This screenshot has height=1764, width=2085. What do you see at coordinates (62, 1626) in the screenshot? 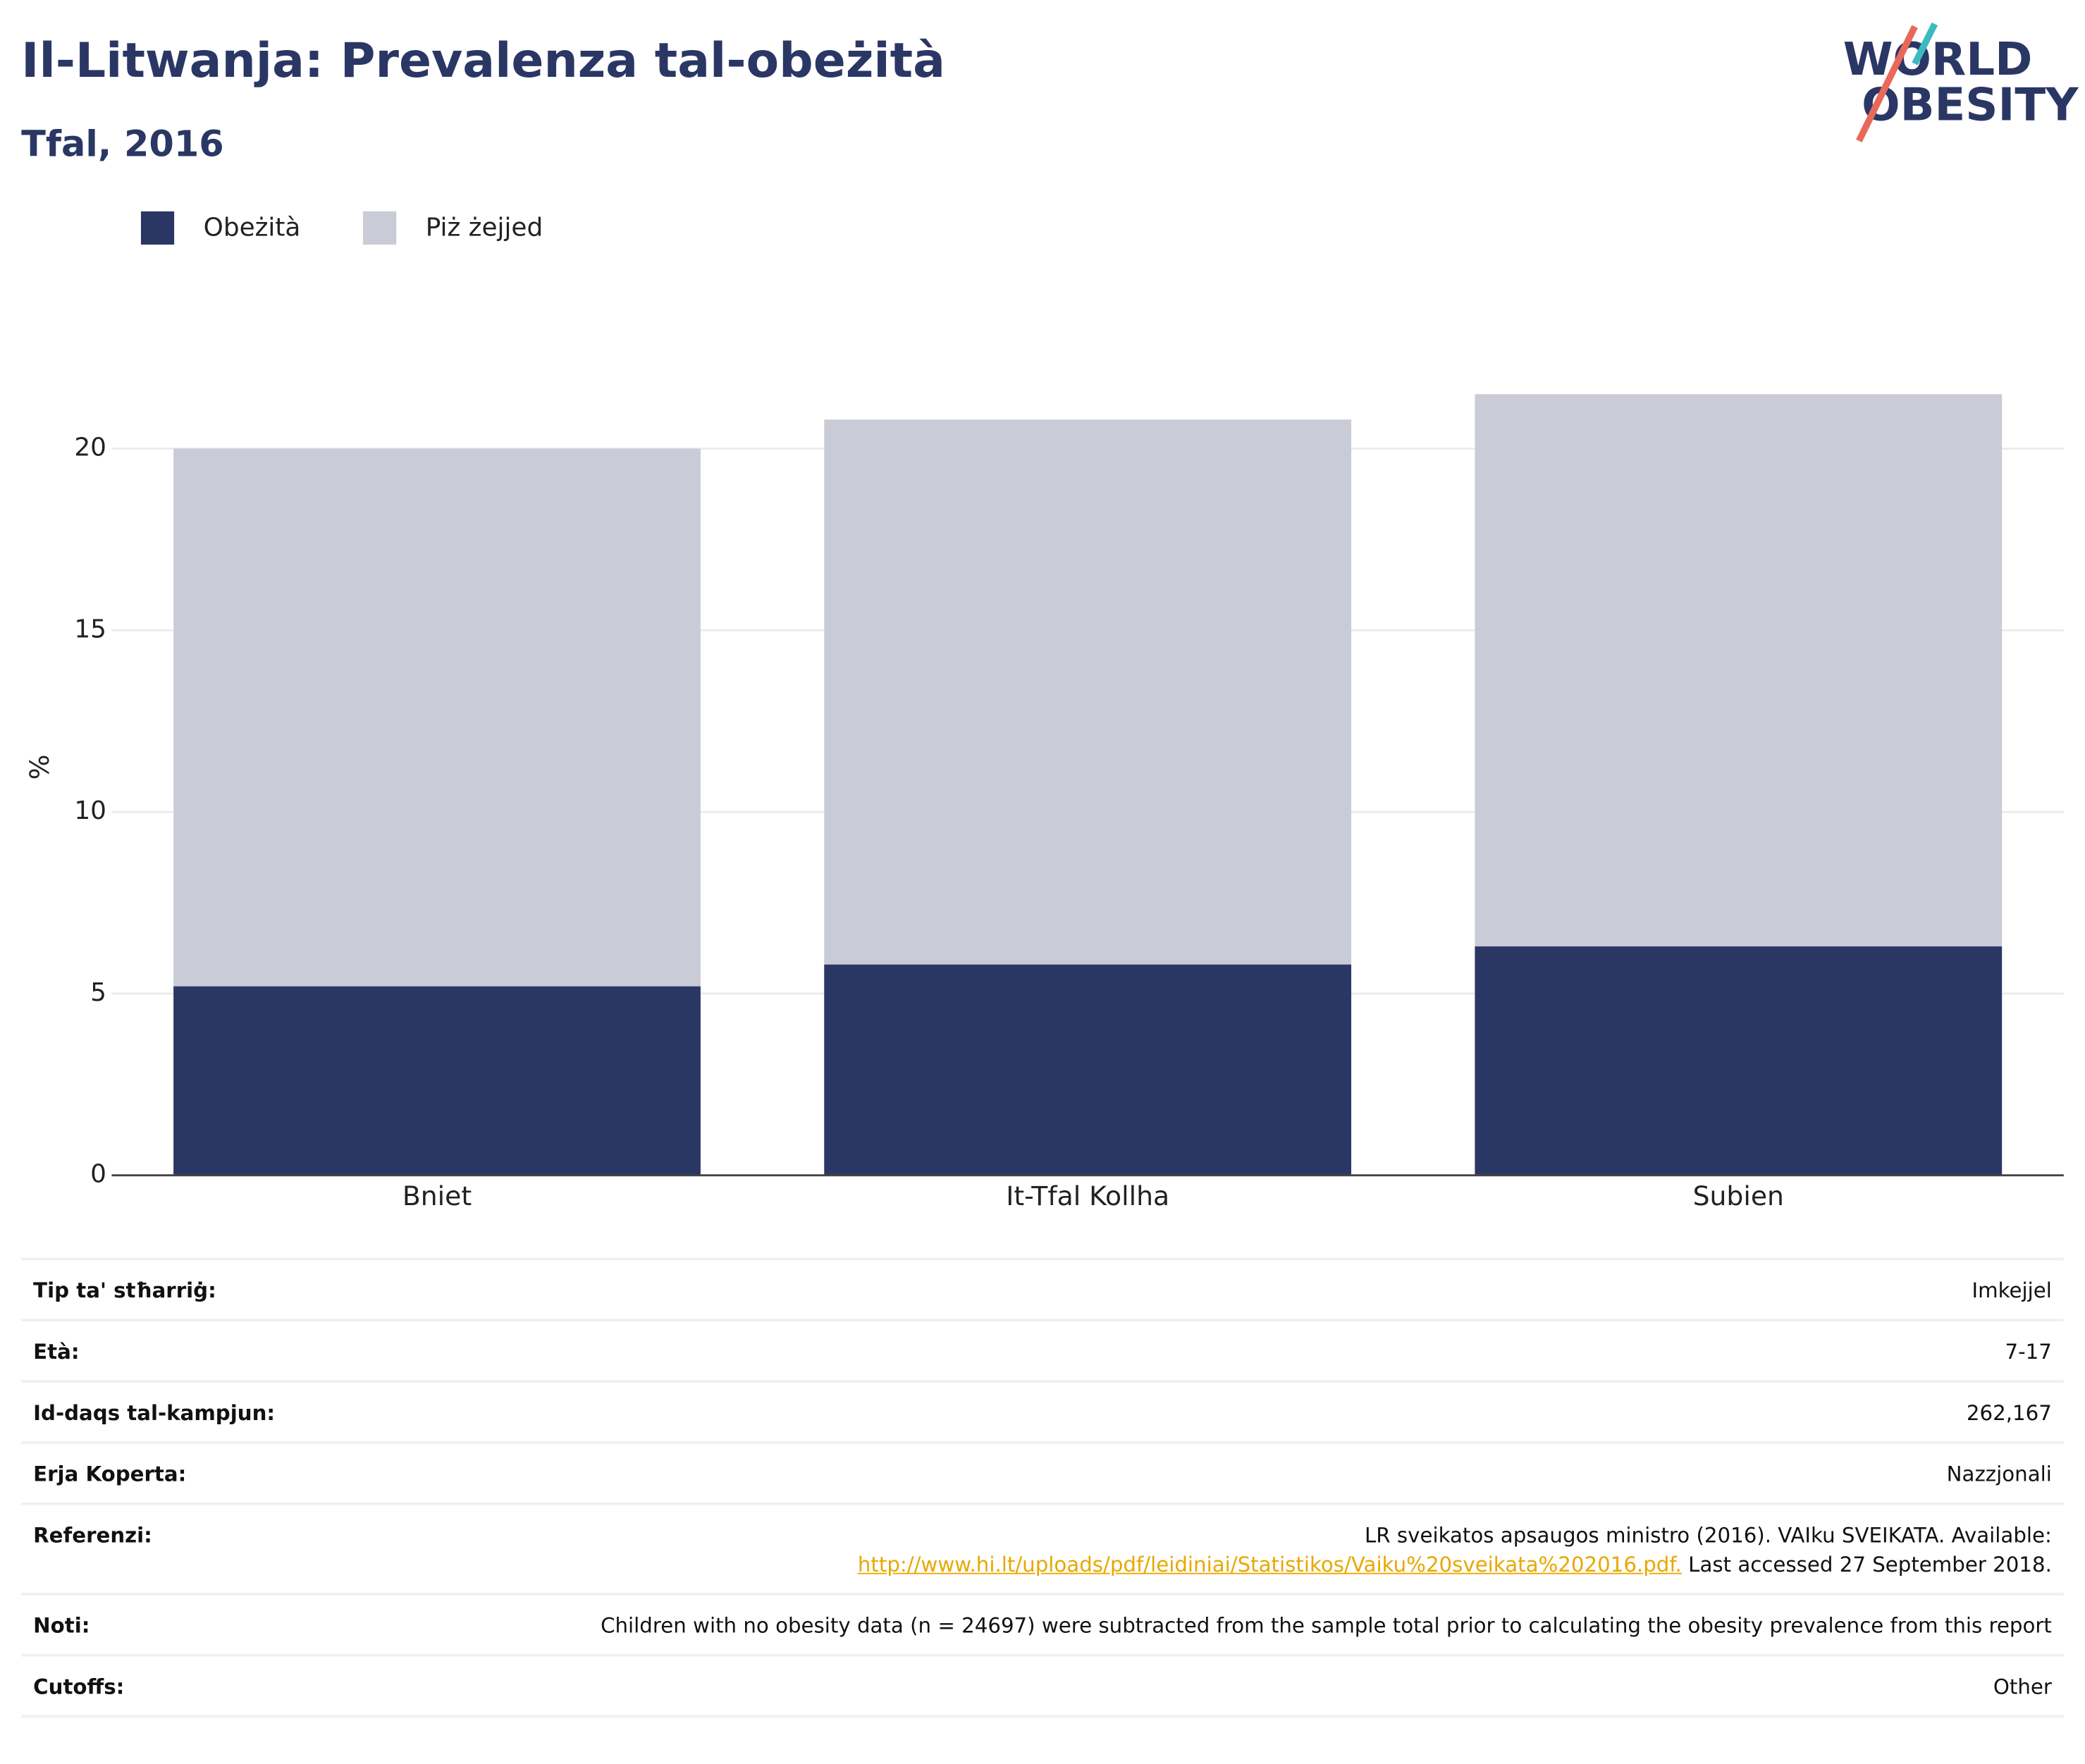
I see `row-label: Noti:` at bounding box center [62, 1626].